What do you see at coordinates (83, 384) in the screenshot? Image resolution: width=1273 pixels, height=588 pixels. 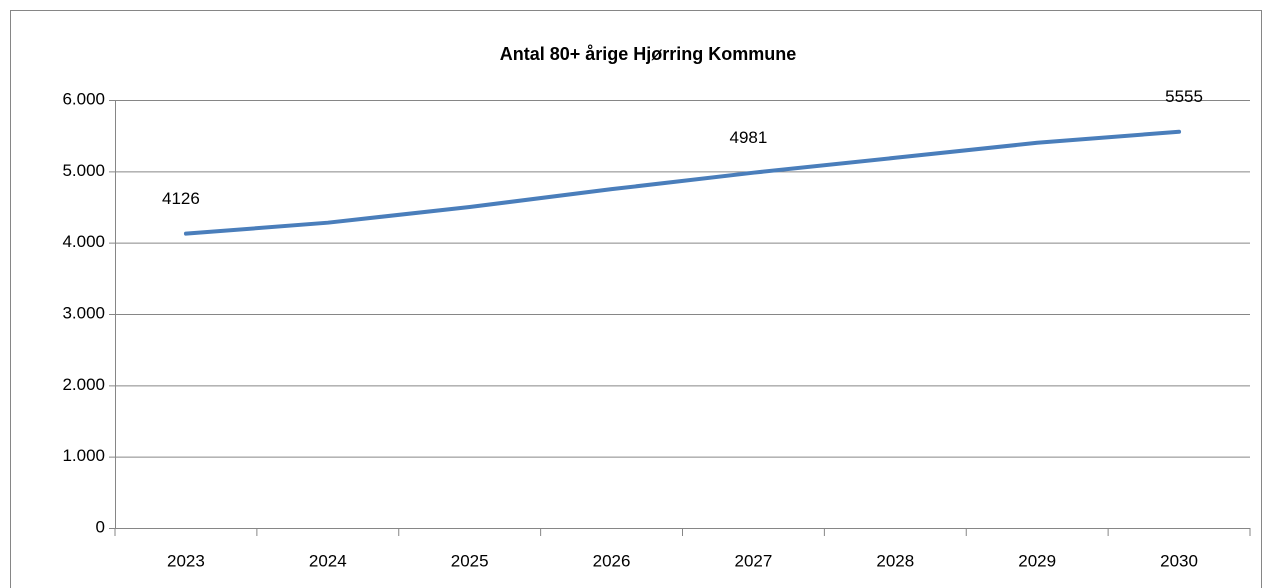 I see `y-tick-label: 2.000` at bounding box center [83, 384].